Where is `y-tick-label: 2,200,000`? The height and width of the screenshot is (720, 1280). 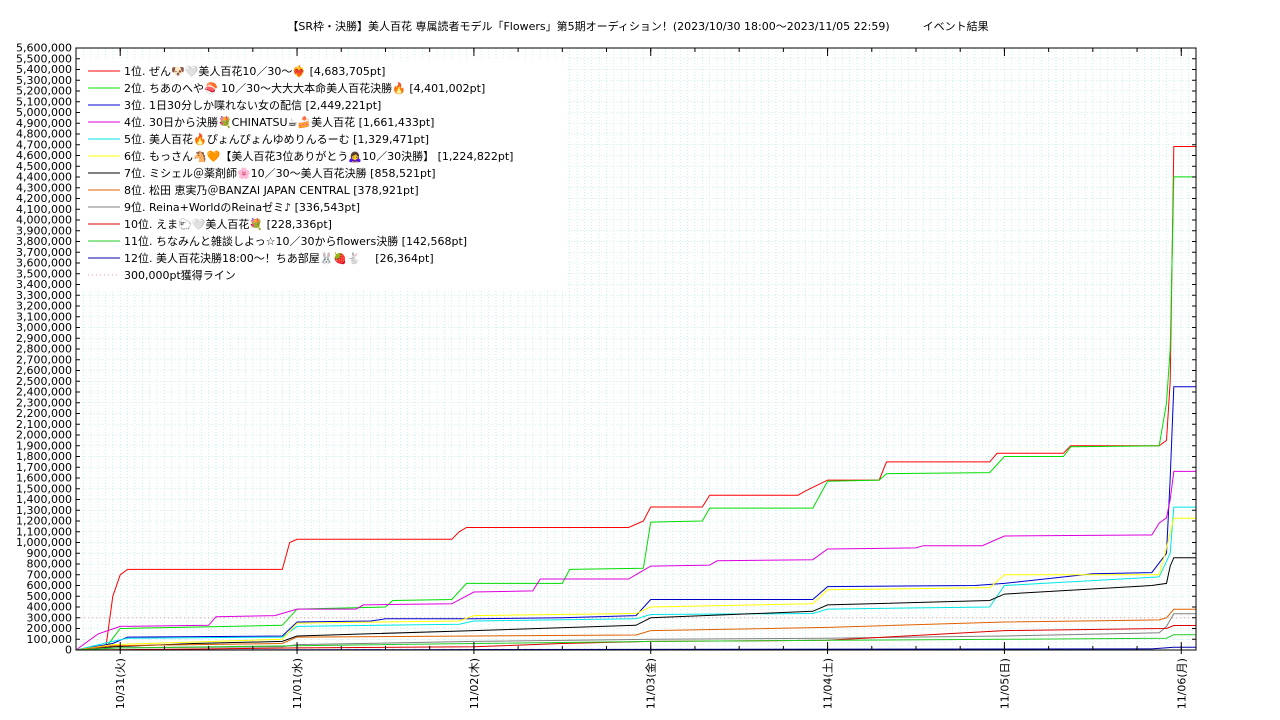 y-tick-label: 2,200,000 is located at coordinates (44, 413).